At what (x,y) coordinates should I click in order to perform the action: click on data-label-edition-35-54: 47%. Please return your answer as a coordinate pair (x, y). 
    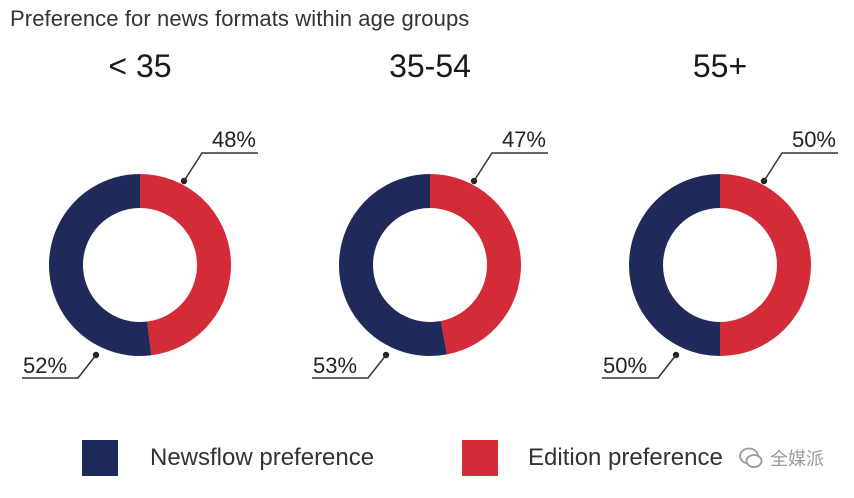
    Looking at the image, I should click on (524, 139).